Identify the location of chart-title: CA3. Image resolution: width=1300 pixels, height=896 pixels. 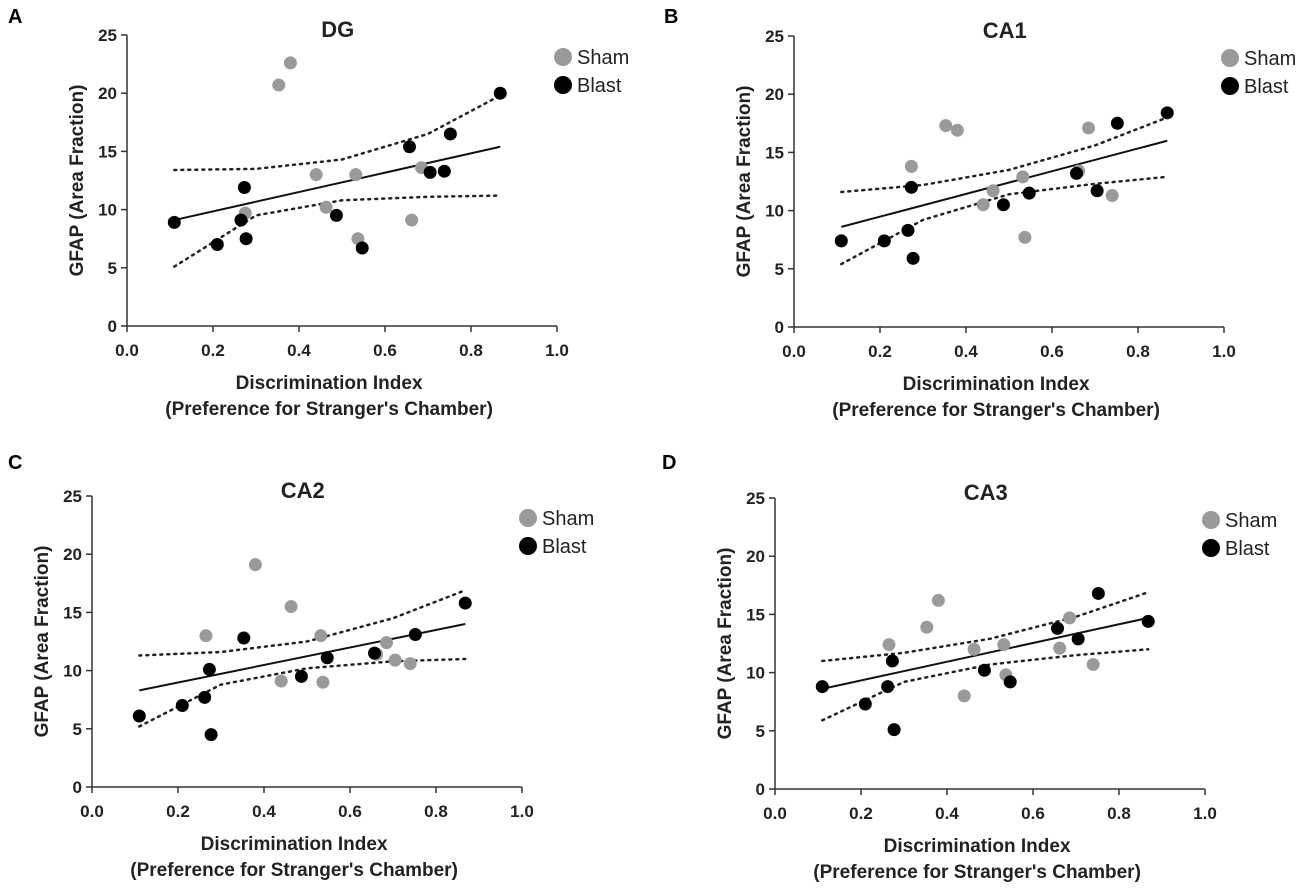
(986, 492).